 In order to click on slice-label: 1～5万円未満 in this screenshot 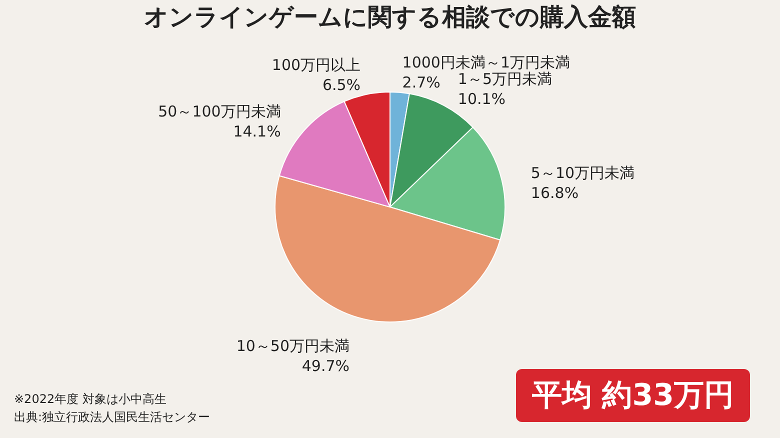, I will do `click(505, 79)`.